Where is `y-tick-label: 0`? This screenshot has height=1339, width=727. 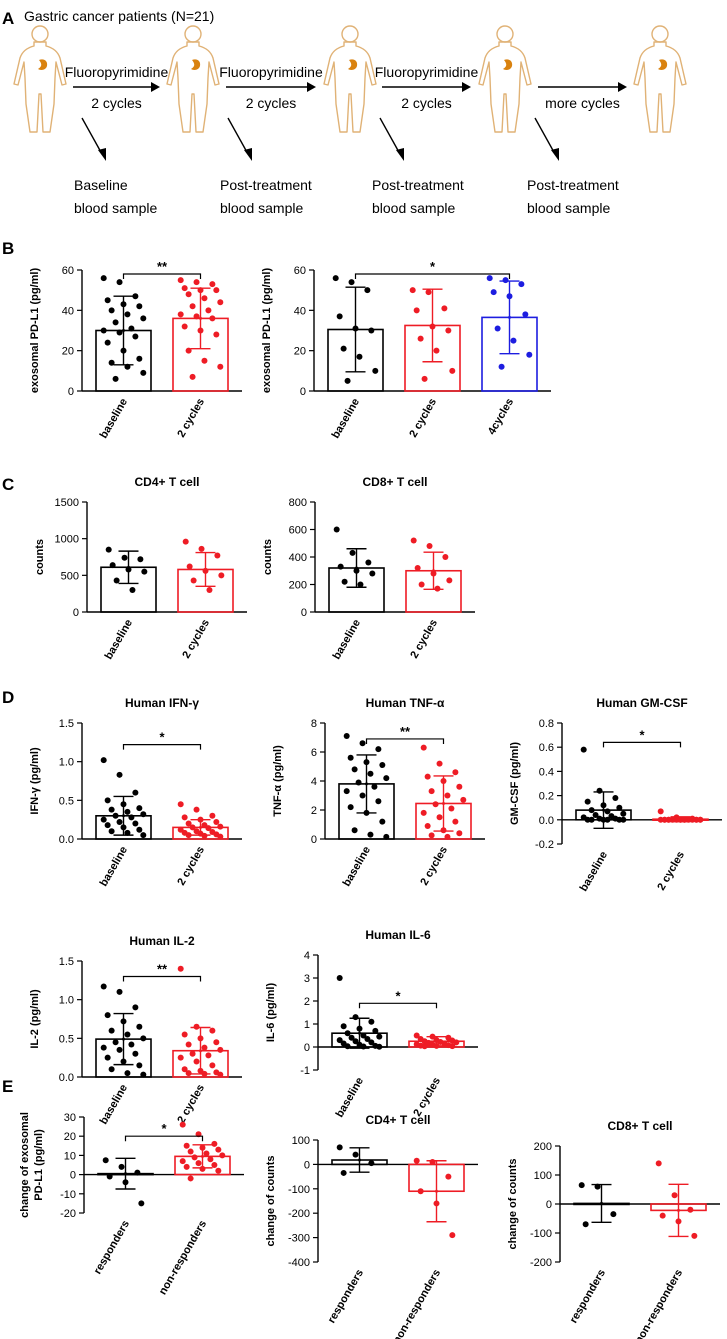
y-tick-label: 0 is located at coordinates (304, 613).